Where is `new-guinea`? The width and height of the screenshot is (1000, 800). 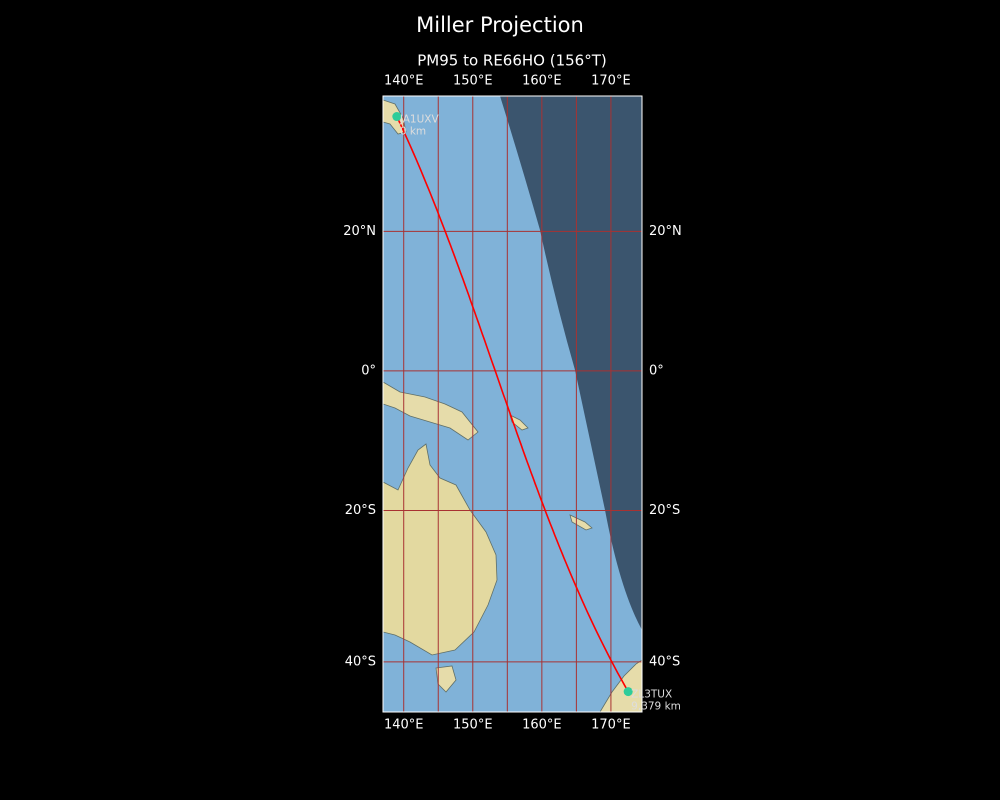 new-guinea is located at coordinates (431, 411).